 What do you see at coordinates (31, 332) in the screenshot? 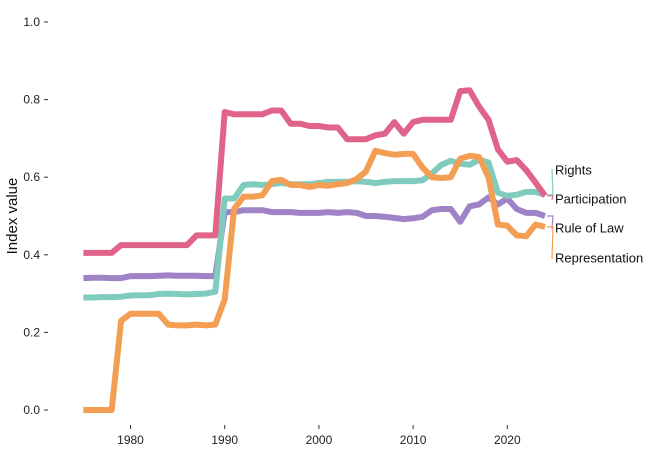
I see `y-tick-label: 0.2` at bounding box center [31, 332].